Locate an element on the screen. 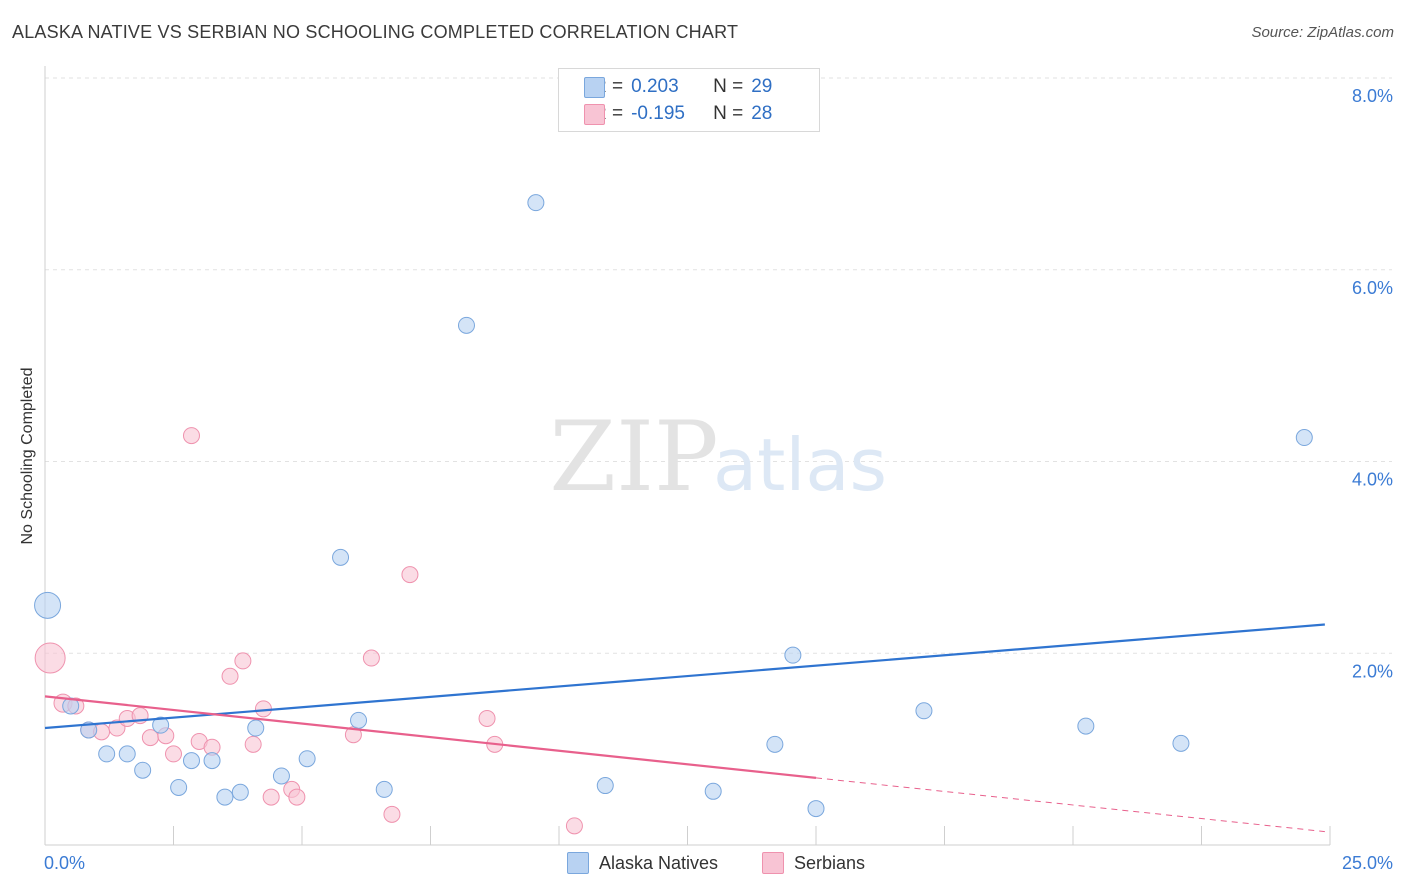  x-tick-label-min: 0.0% is located at coordinates (64, 863).